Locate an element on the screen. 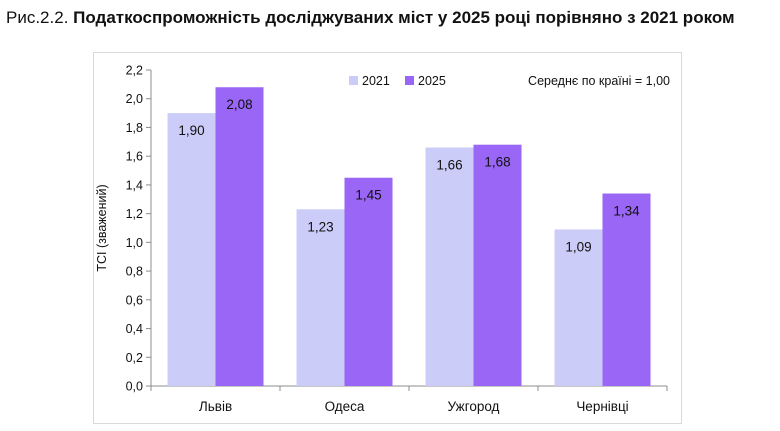 This screenshot has height=431, width=780. y-tick-label: 2,0 is located at coordinates (134, 99).